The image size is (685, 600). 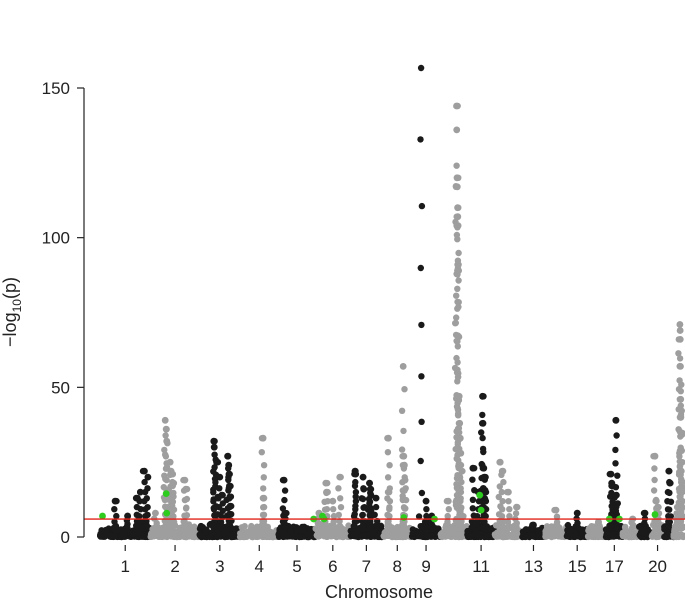 I want to click on x-tick-label: 15, so click(x=577, y=566).